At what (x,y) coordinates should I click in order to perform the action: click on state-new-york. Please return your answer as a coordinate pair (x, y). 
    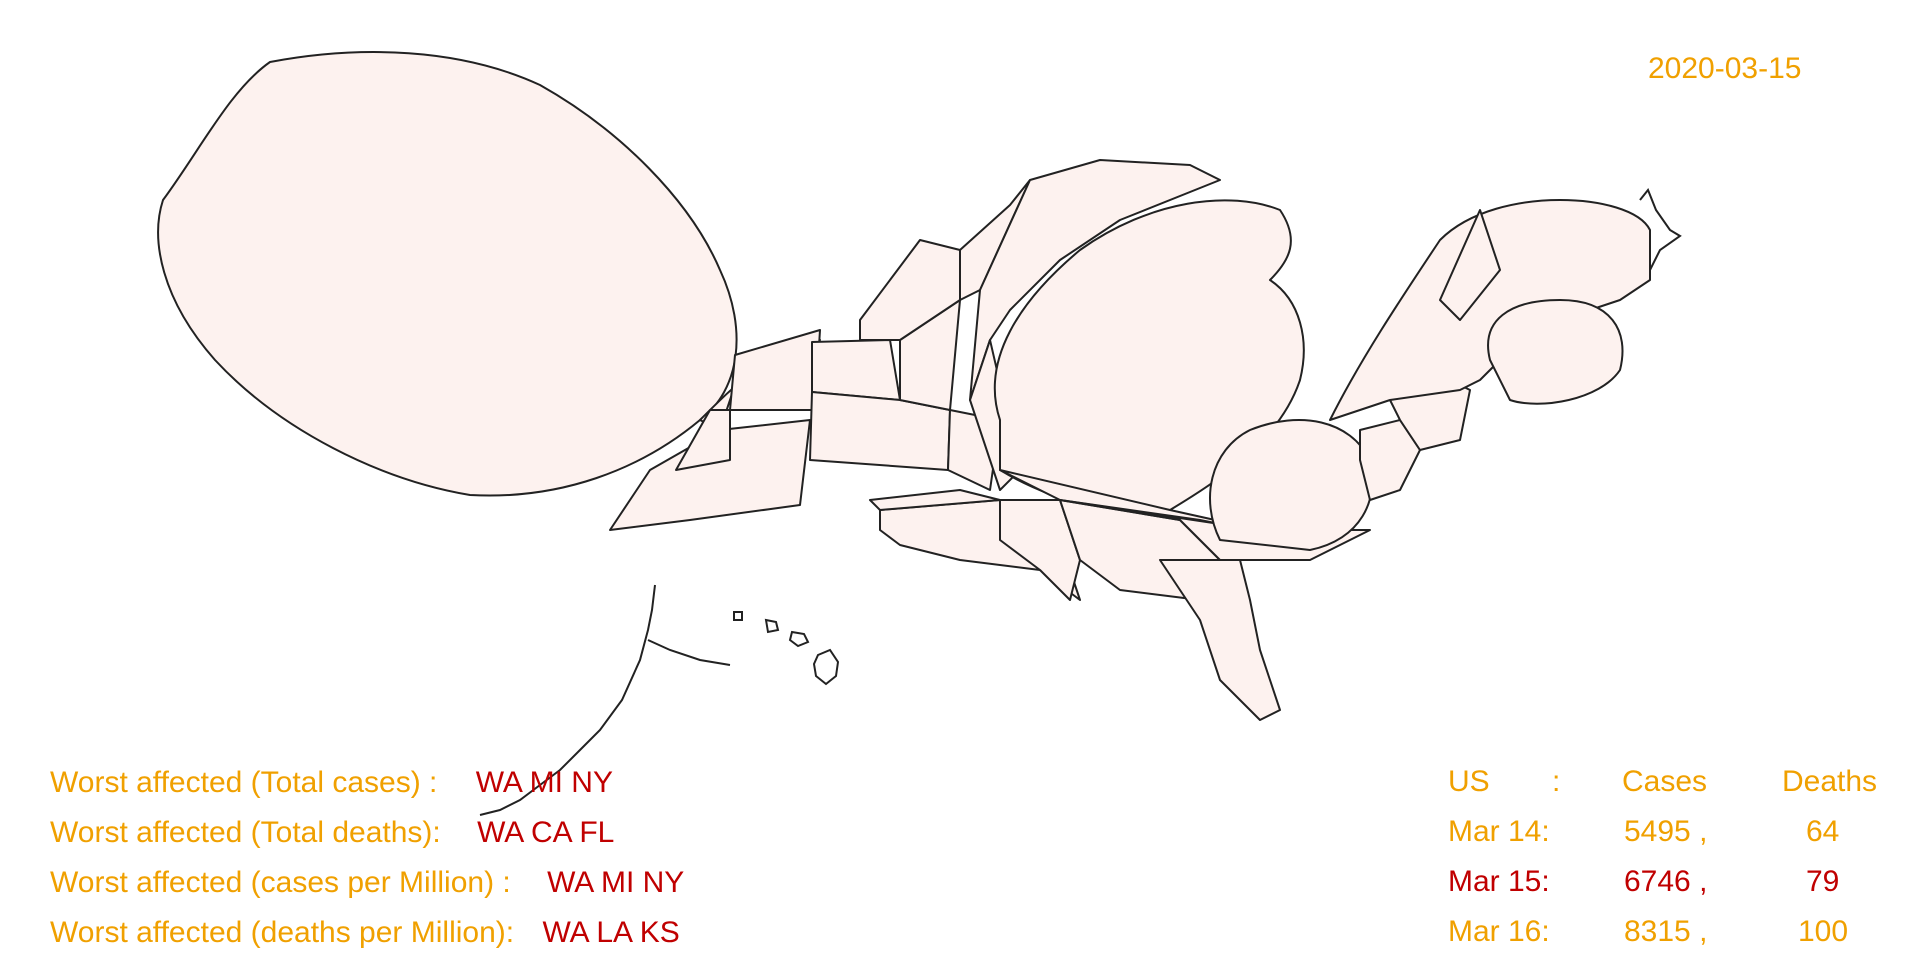
    Looking at the image, I should click on (1291, 485).